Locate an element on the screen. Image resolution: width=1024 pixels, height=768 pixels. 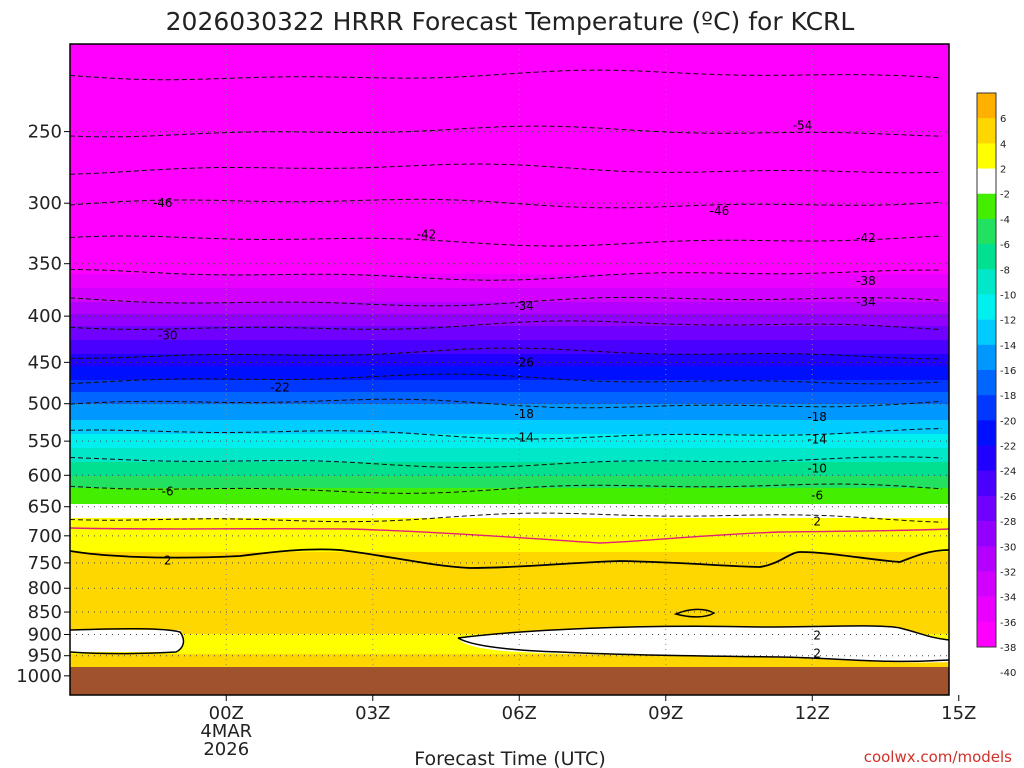
y-tick-label: 550 is located at coordinates (45, 441).